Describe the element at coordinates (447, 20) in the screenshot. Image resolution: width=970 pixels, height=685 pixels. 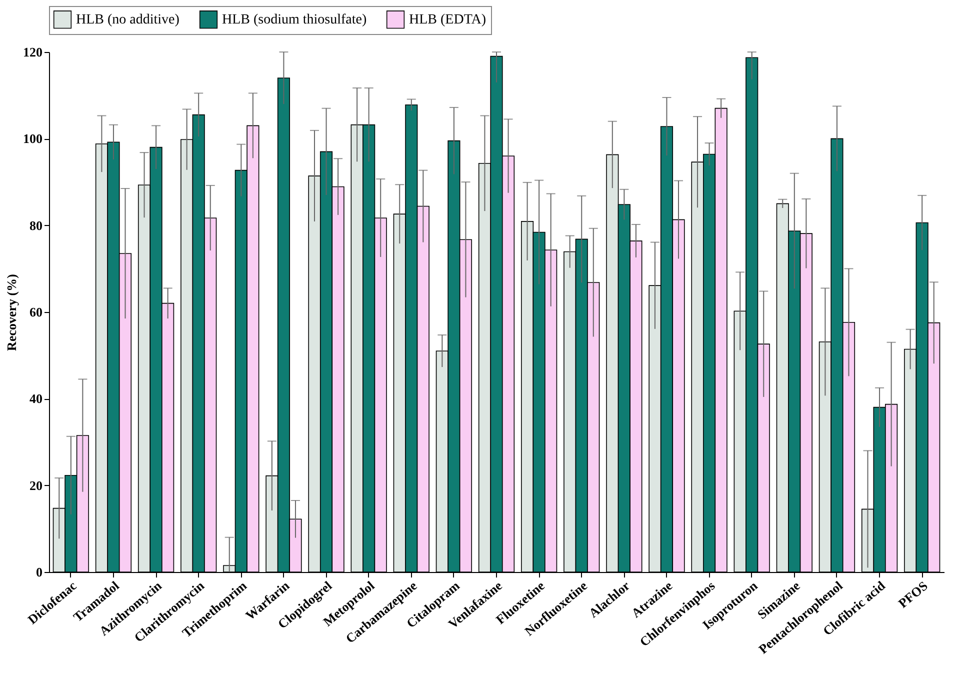
I see `legend-label: HLB (EDTA)` at that location.